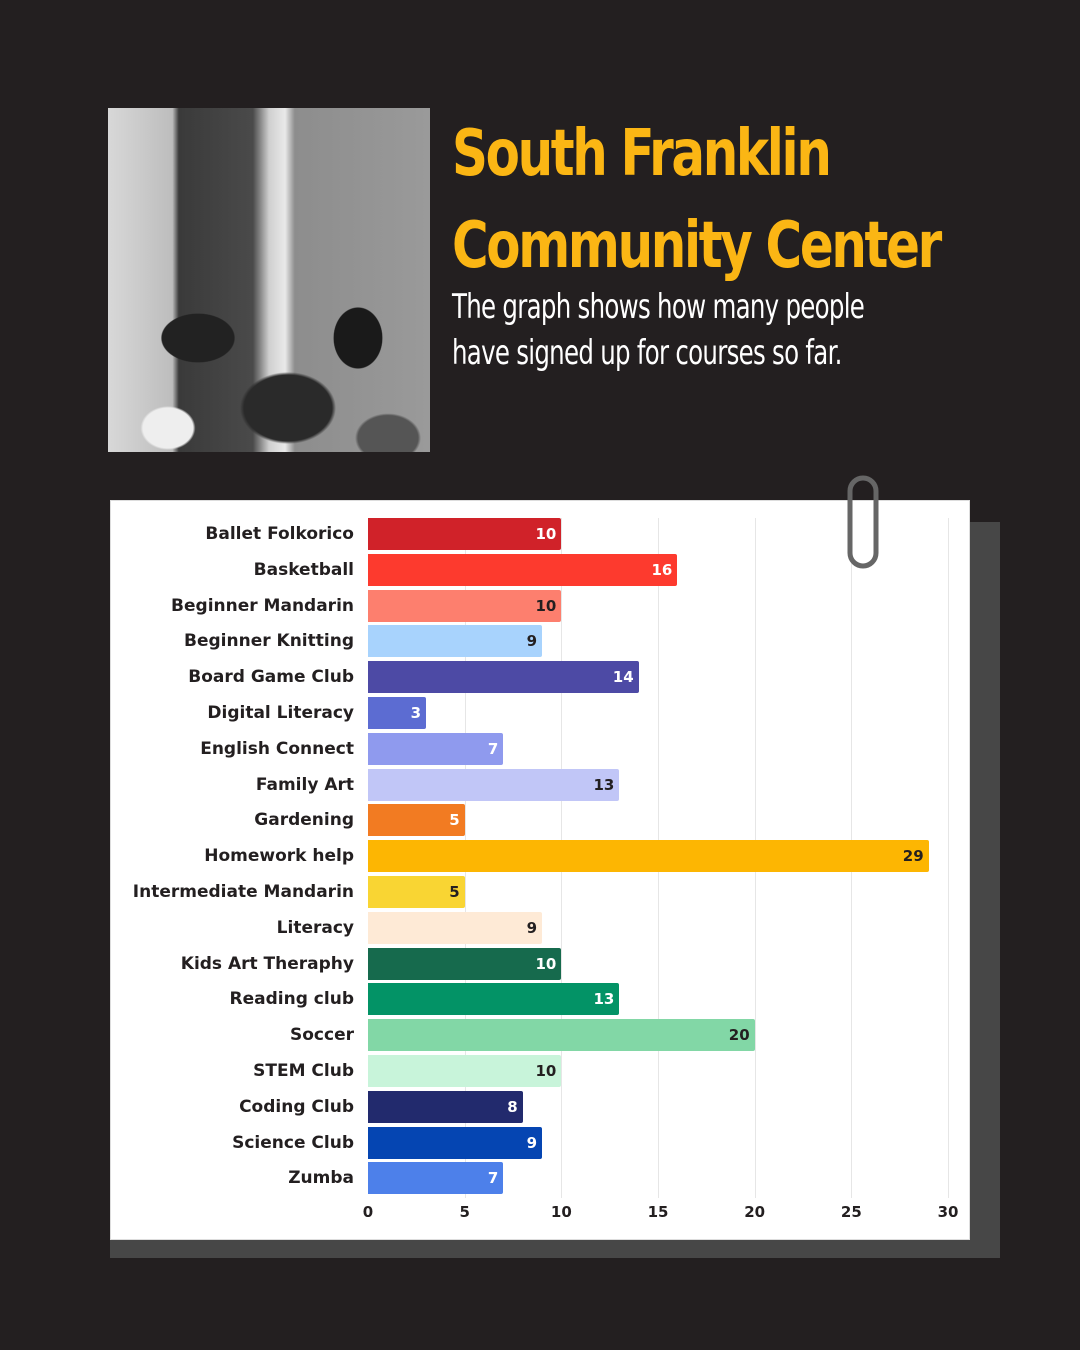  What do you see at coordinates (303, 1071) in the screenshot?
I see `category-label: STEM Club` at bounding box center [303, 1071].